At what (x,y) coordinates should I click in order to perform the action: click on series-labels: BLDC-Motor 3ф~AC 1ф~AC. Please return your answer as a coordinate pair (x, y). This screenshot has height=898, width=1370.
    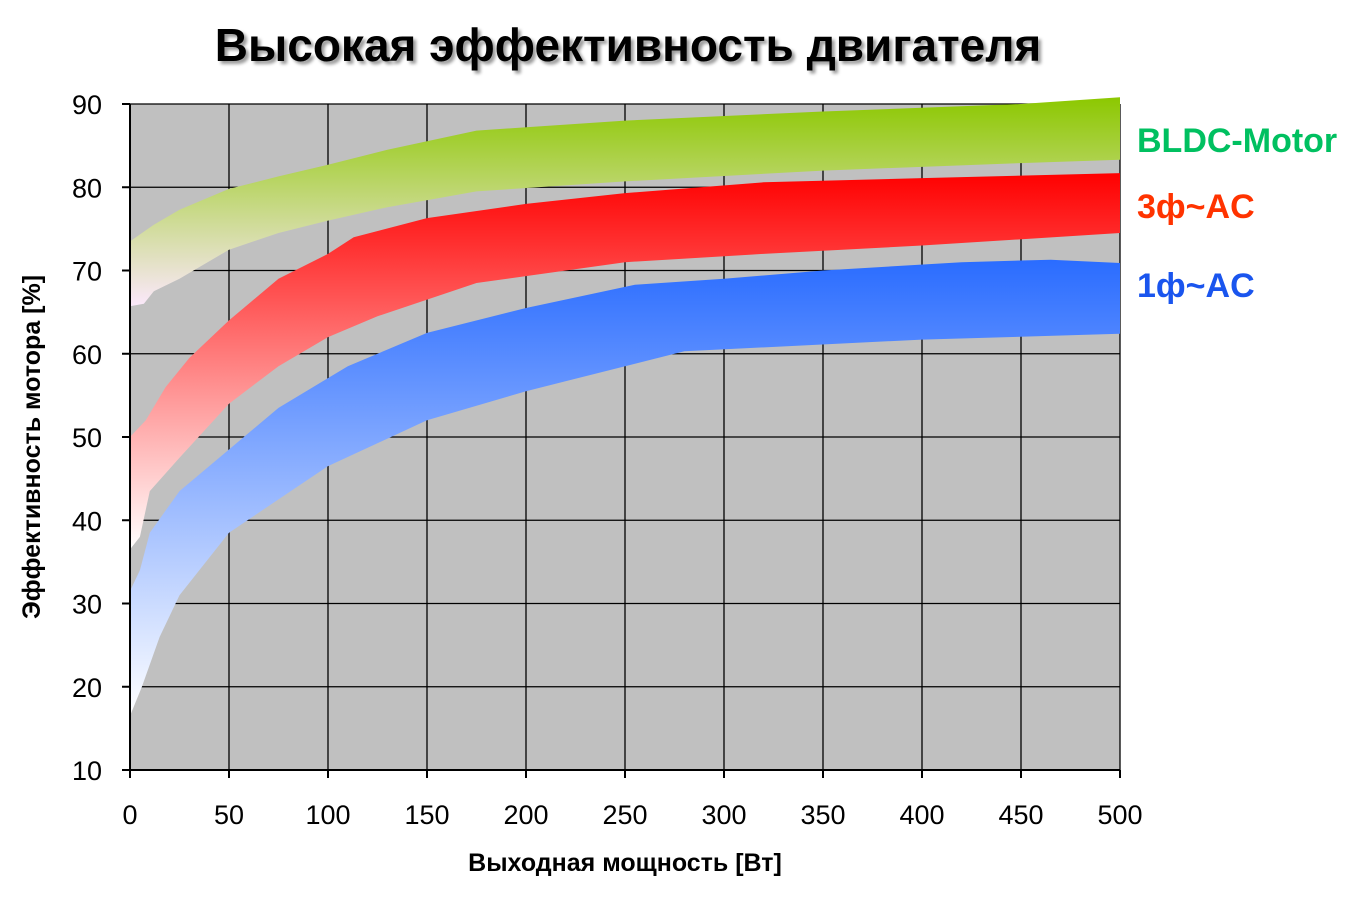
    Looking at the image, I should click on (1237, 213).